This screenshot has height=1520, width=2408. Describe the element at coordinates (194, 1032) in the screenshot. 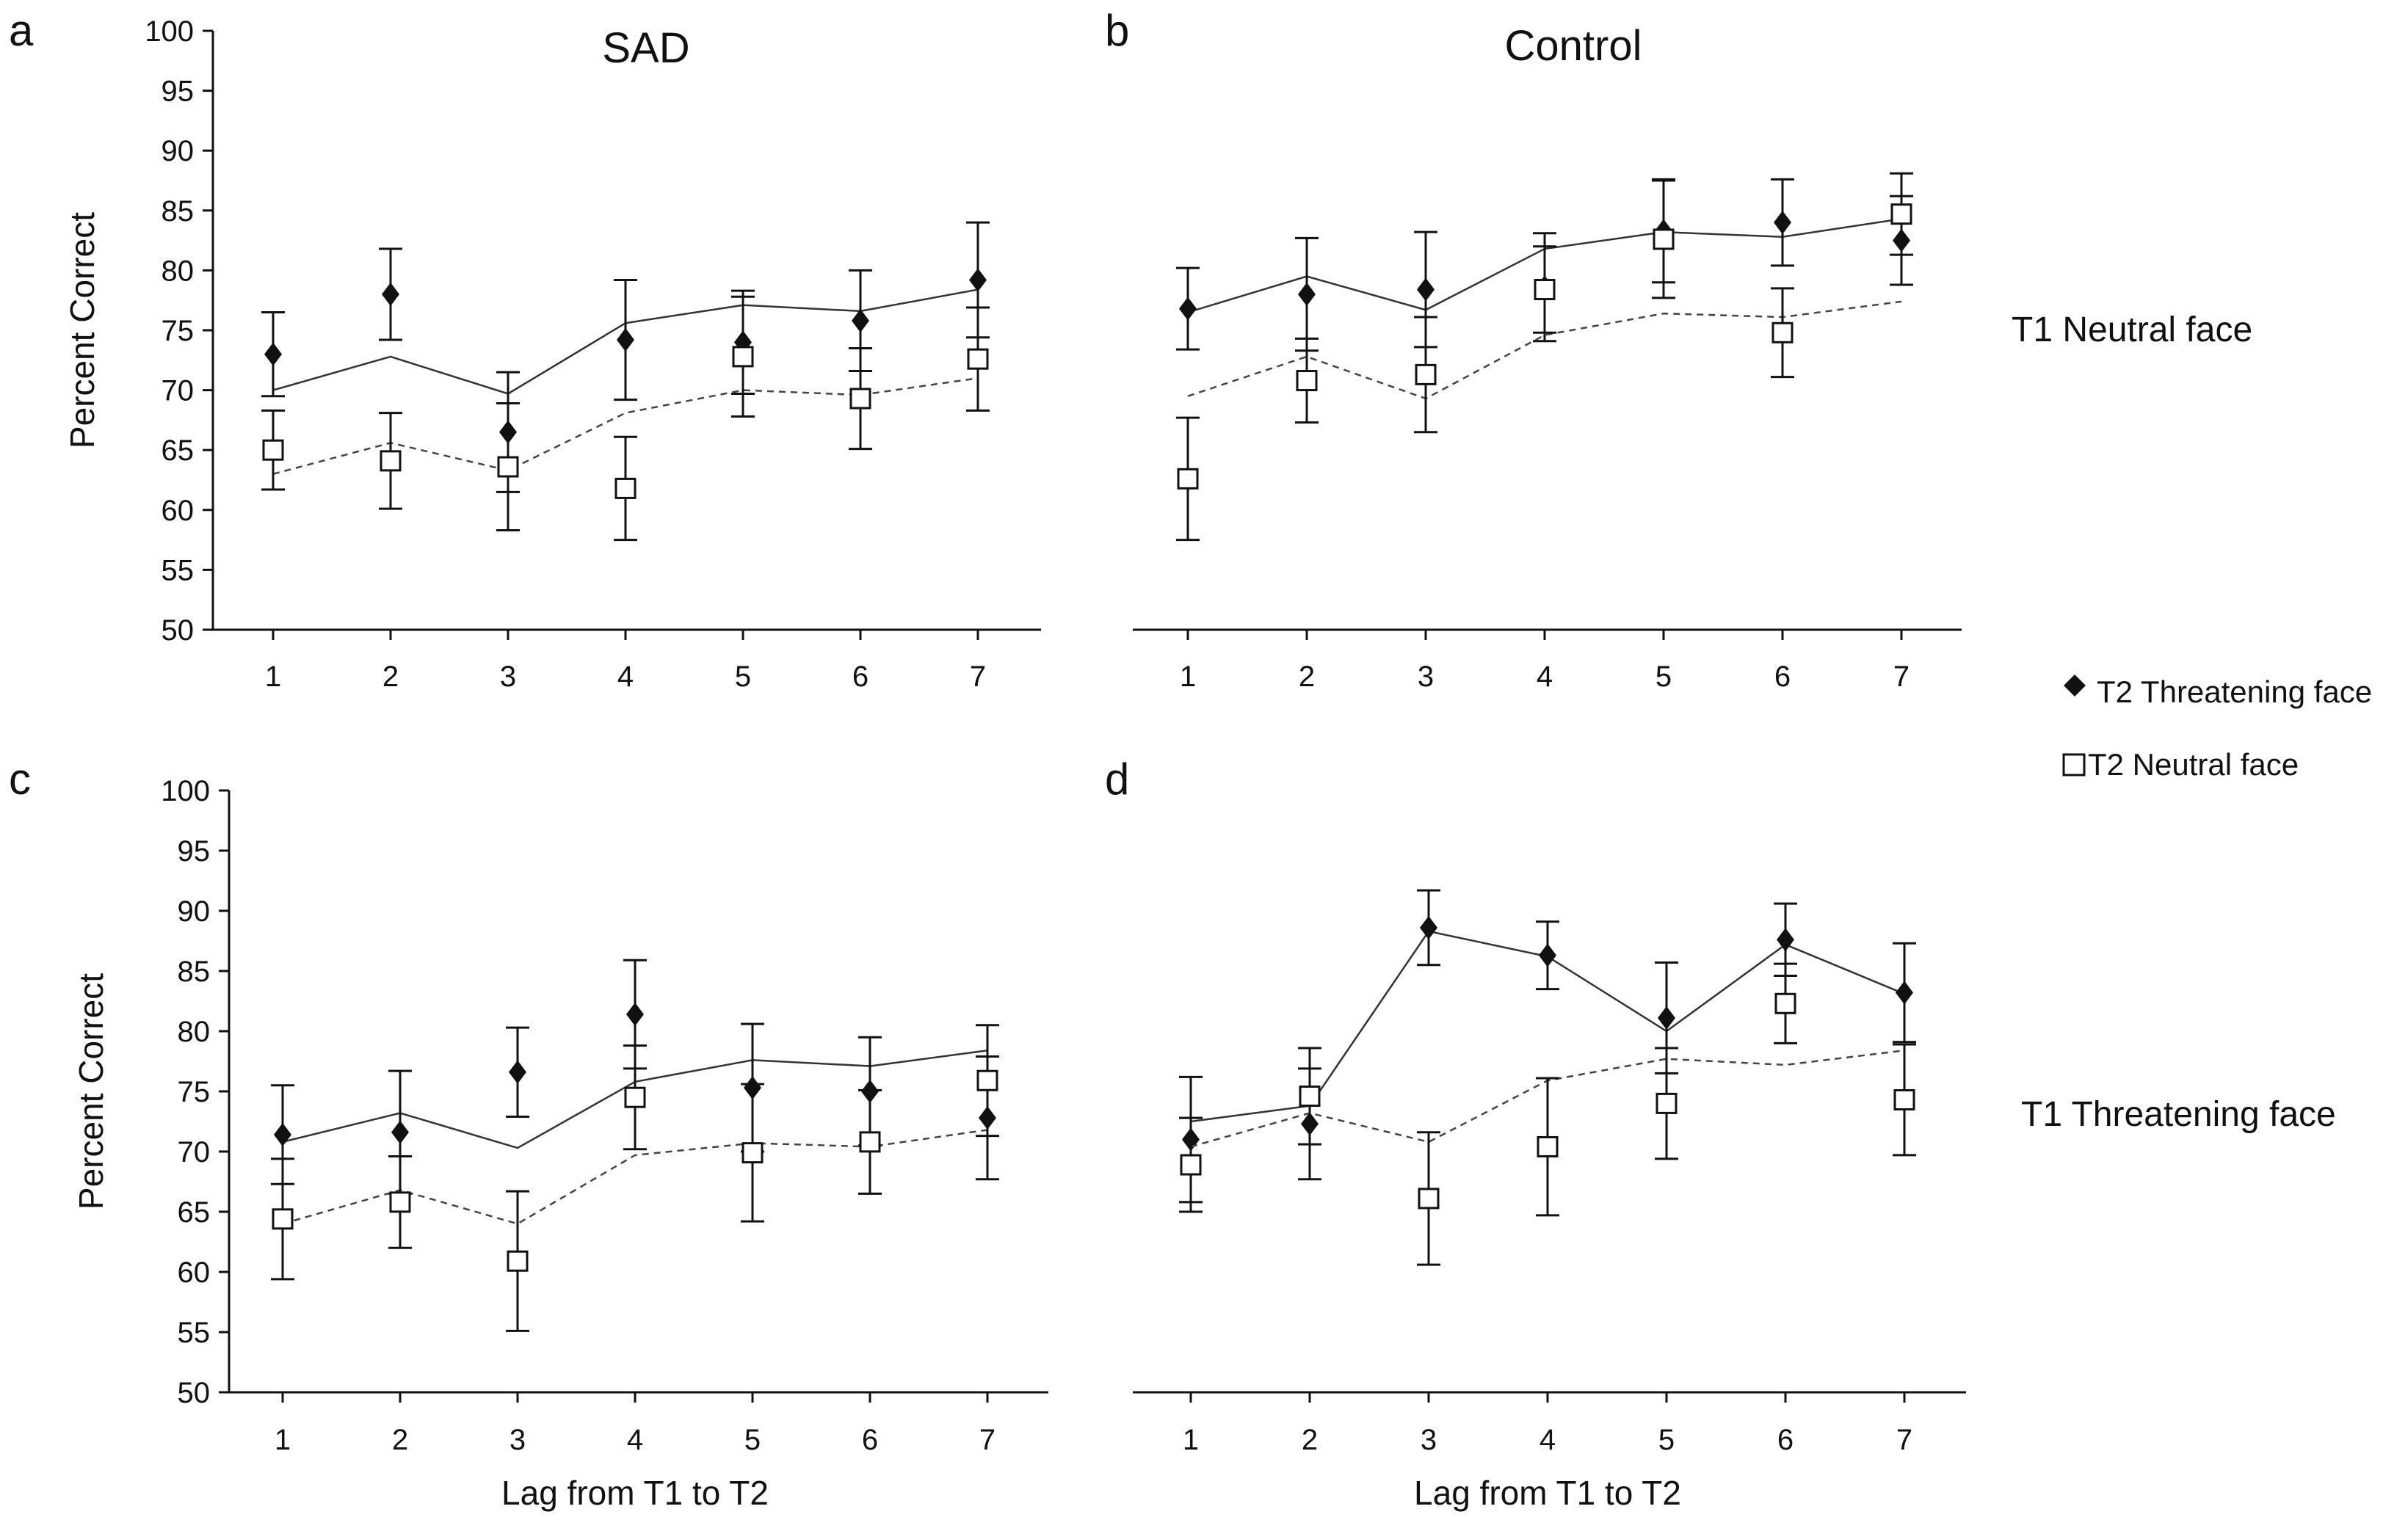

I see `y-tick-label: 80` at that location.